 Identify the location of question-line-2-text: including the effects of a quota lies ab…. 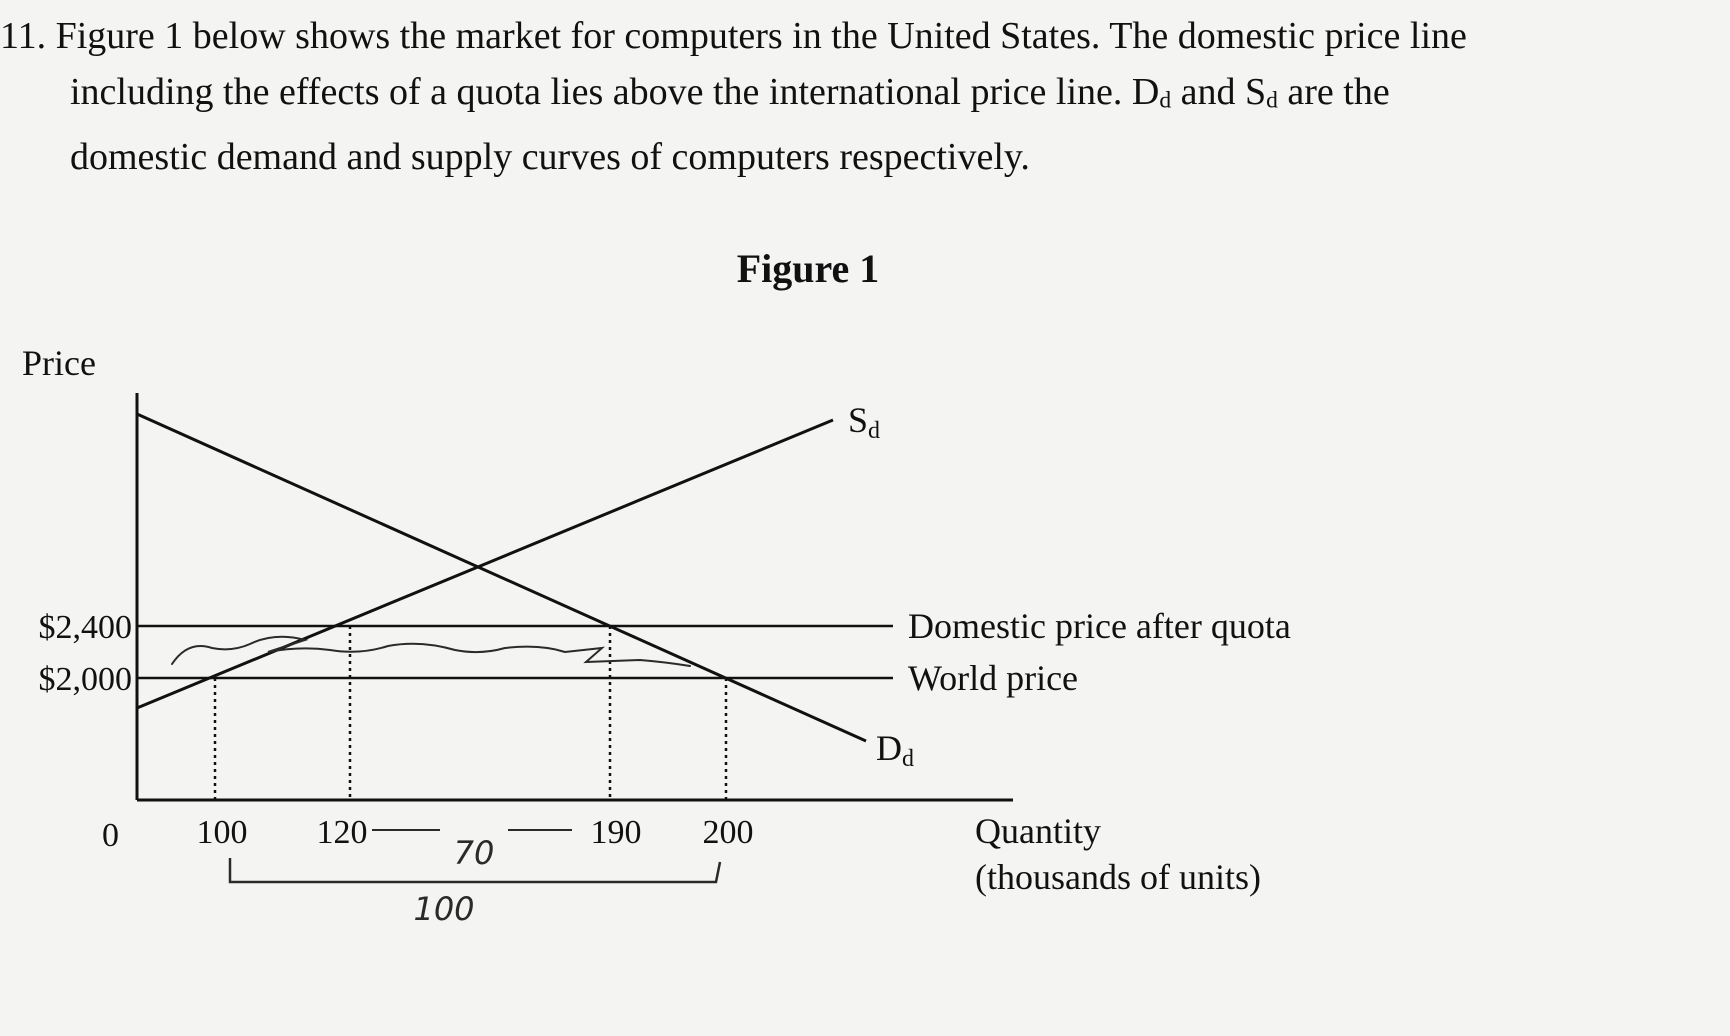
(601, 92).